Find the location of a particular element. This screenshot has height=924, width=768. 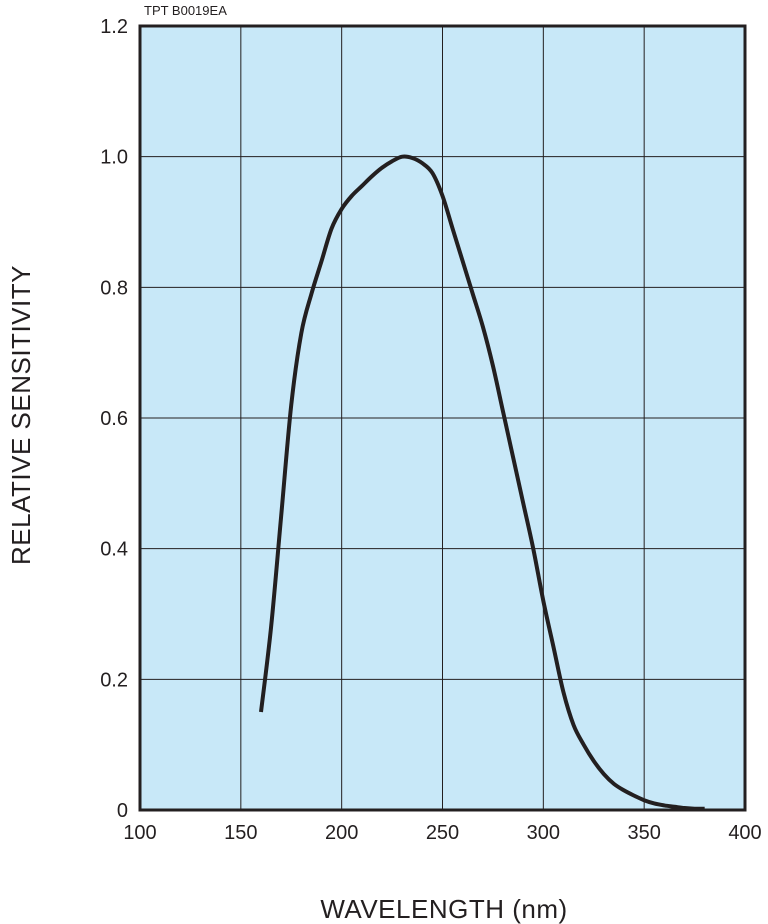

y-axis-title: RELATIVE SENSITIVITY is located at coordinates (21, 415).